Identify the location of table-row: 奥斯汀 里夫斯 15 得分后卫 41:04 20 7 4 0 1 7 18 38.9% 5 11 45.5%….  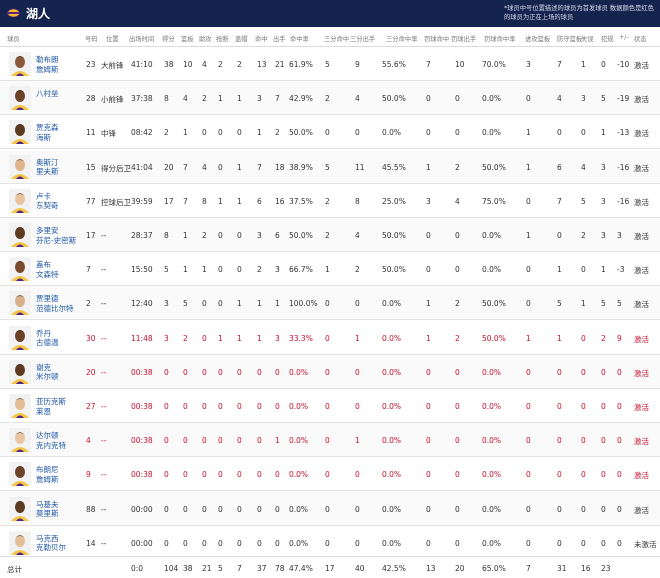
(330, 166).